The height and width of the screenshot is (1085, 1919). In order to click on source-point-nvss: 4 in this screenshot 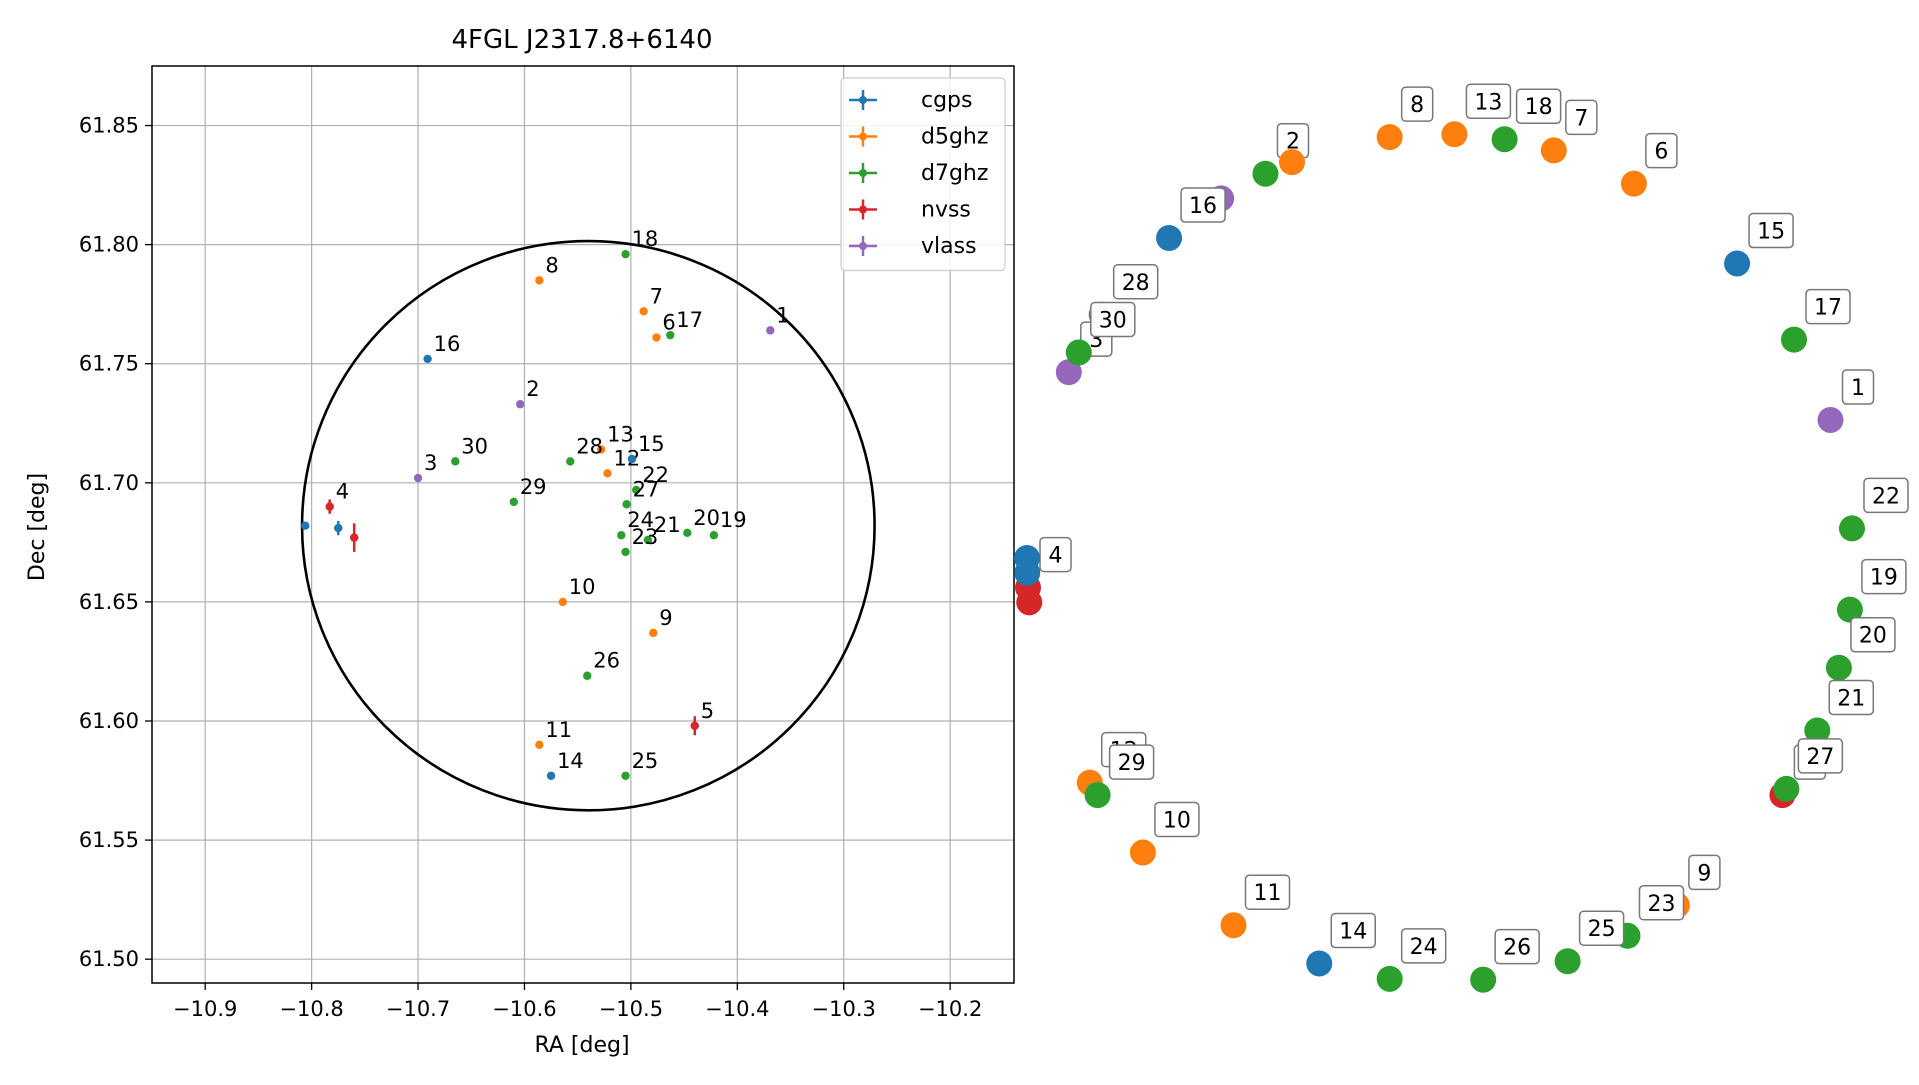, I will do `click(337, 497)`.